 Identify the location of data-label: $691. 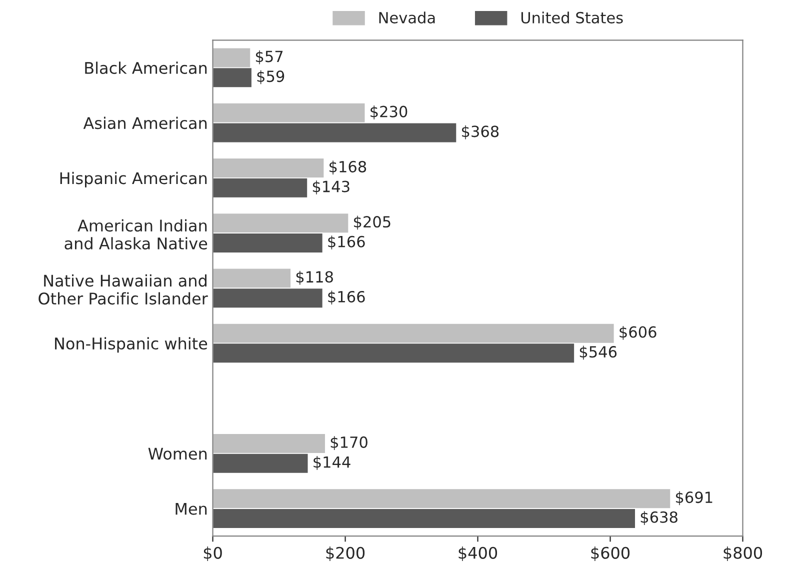
(694, 498).